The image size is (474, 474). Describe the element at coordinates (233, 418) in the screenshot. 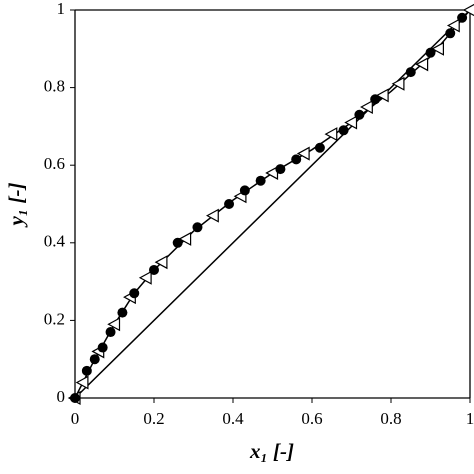

I see `x-tick-label: 0.4` at that location.